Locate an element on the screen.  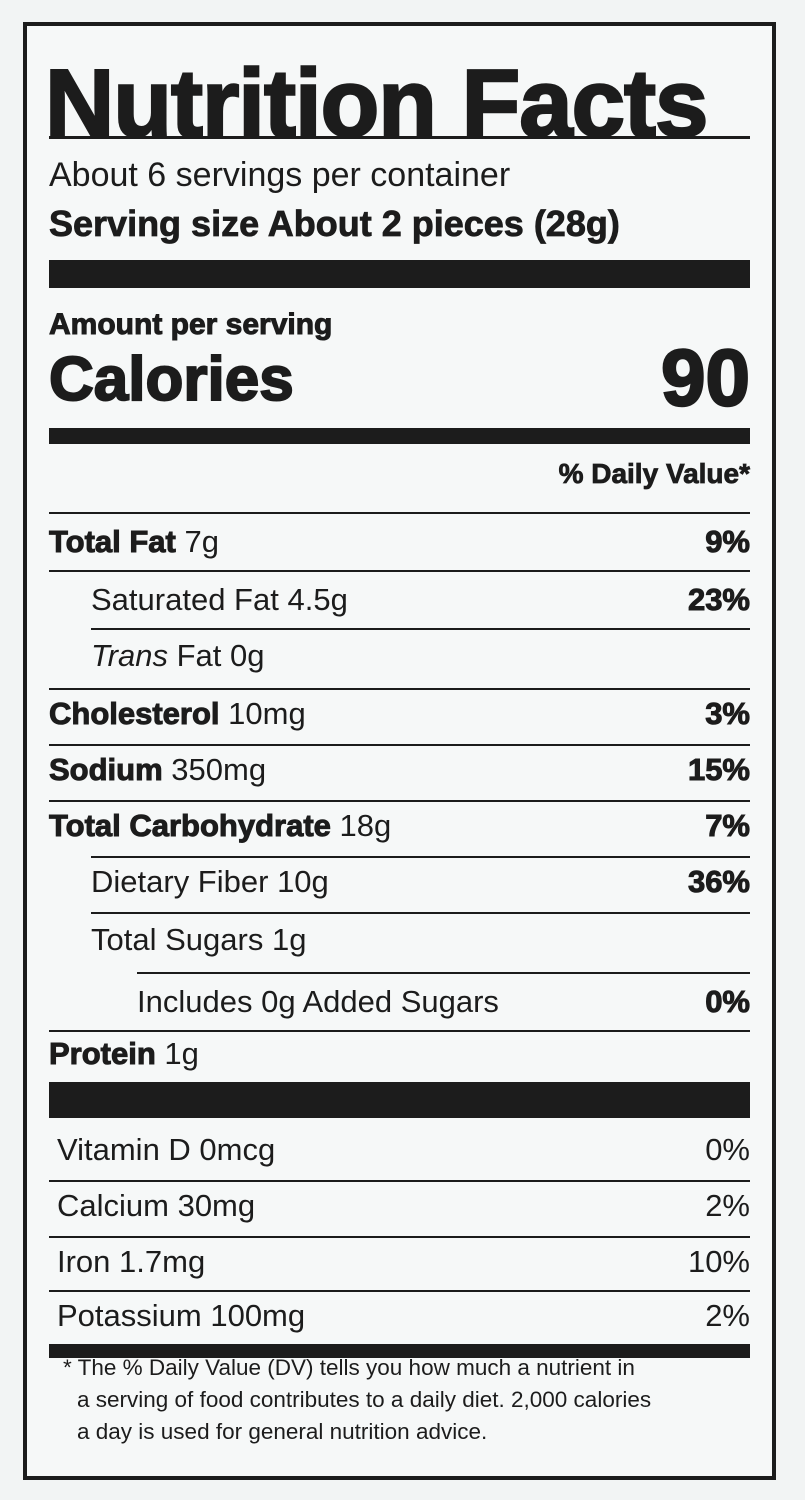
nutrient-dv: 0% is located at coordinates (728, 1002).